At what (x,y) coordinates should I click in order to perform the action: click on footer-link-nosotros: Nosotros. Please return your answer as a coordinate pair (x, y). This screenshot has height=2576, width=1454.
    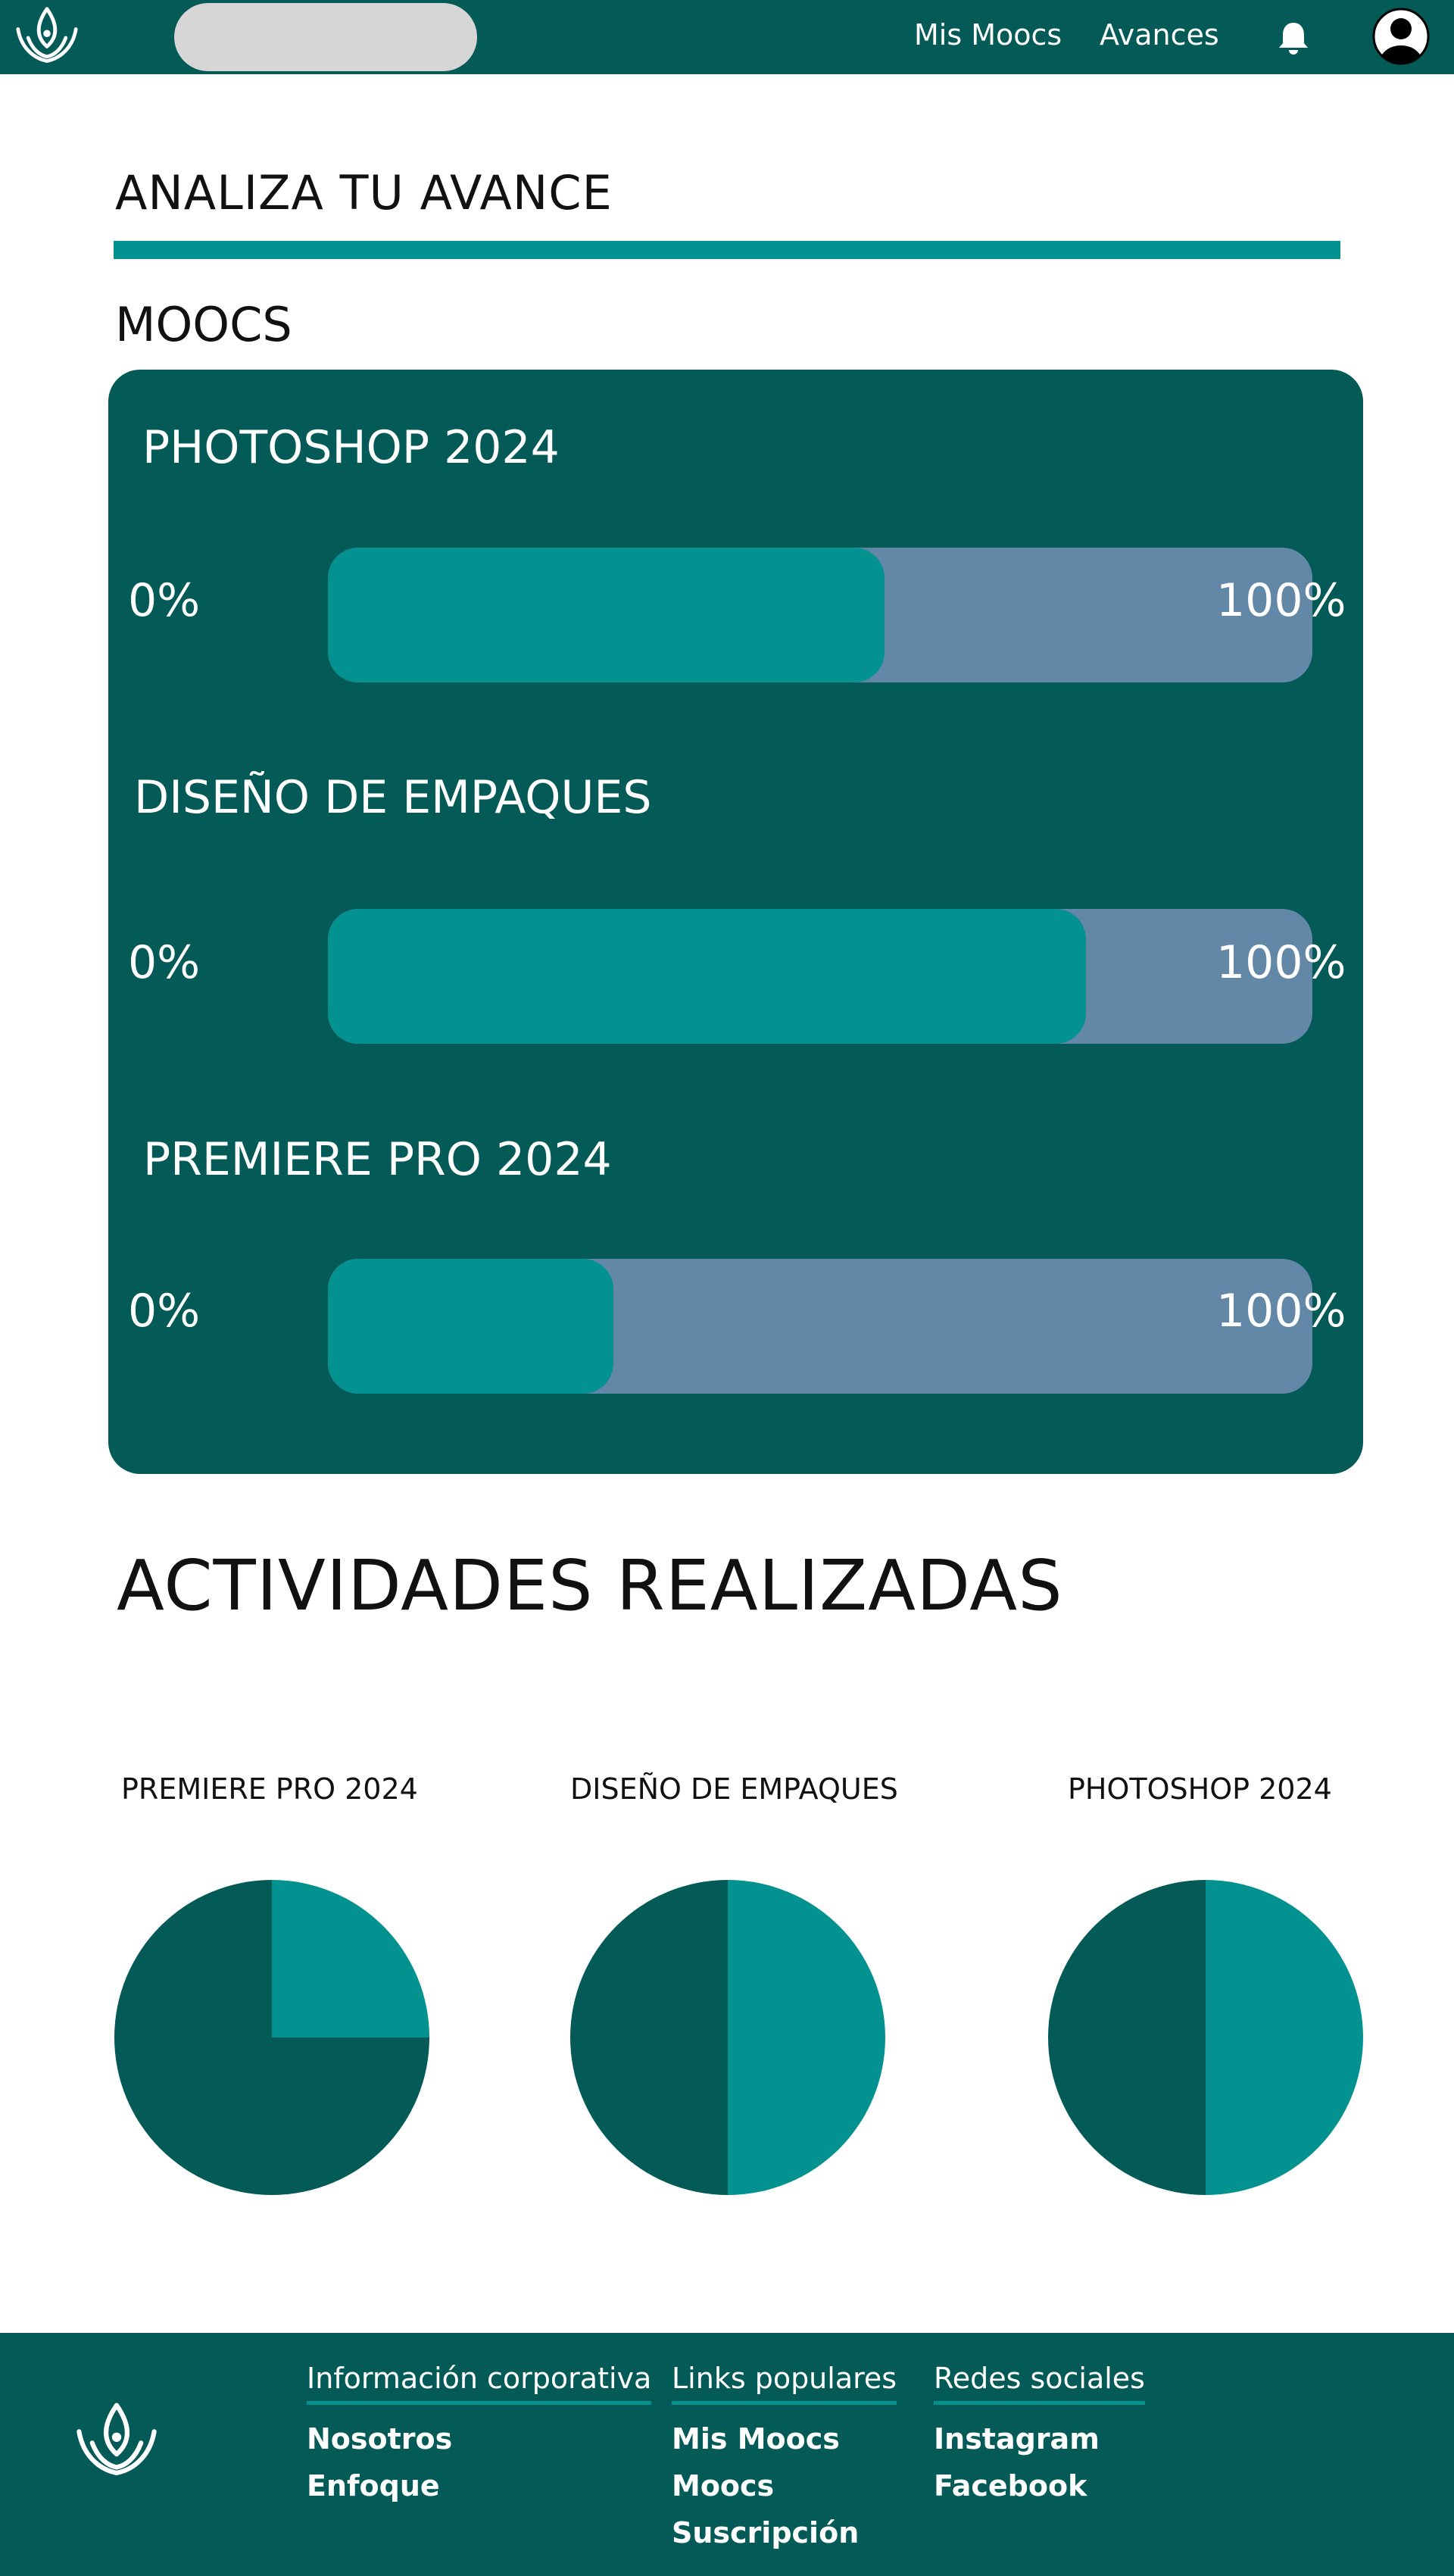
    Looking at the image, I should click on (380, 2439).